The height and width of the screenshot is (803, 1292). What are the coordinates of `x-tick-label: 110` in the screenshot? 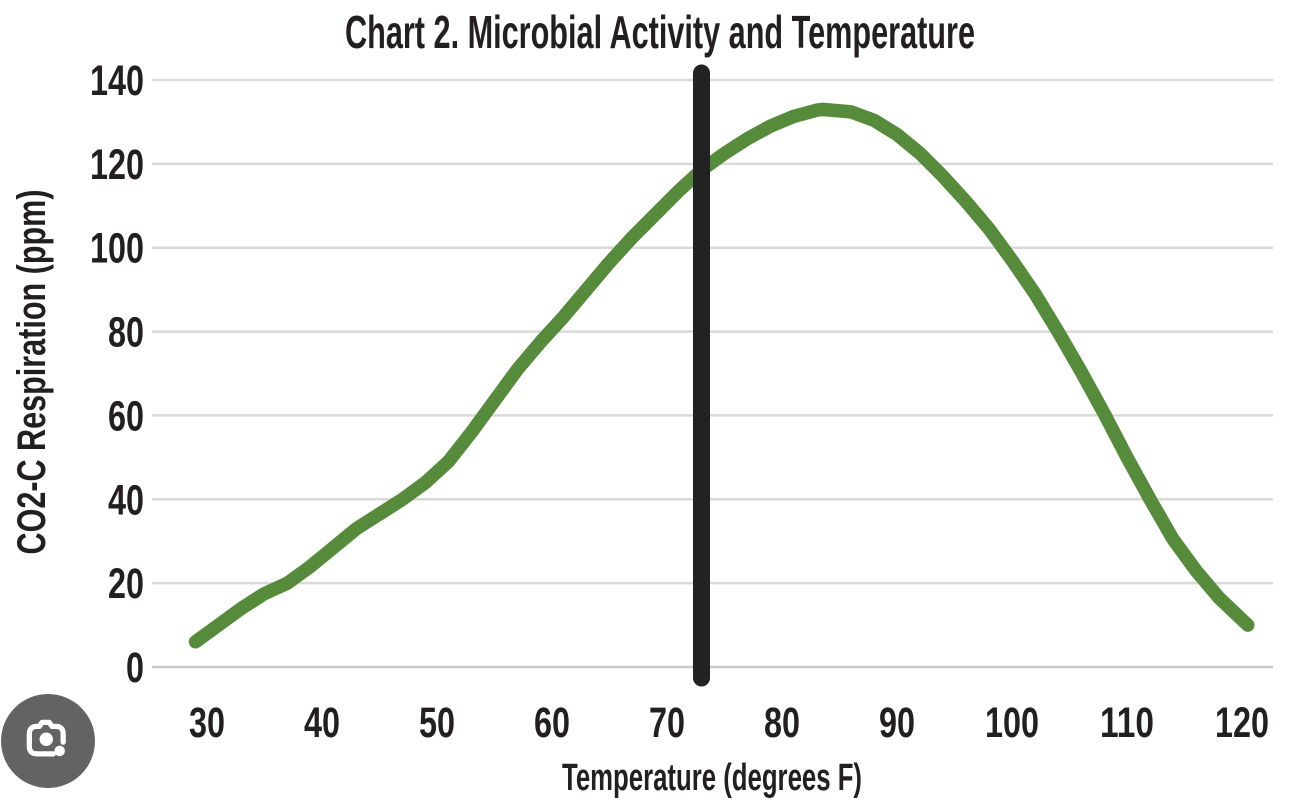 It's located at (1127, 723).